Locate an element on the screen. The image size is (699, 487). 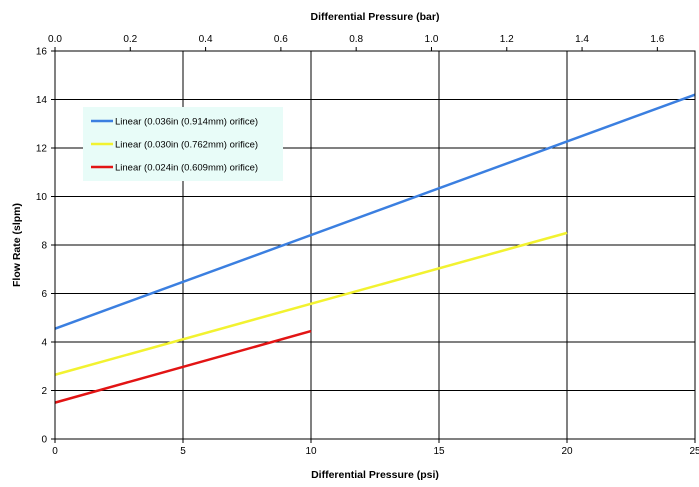
y-tick-label: 14 is located at coordinates (42, 100).